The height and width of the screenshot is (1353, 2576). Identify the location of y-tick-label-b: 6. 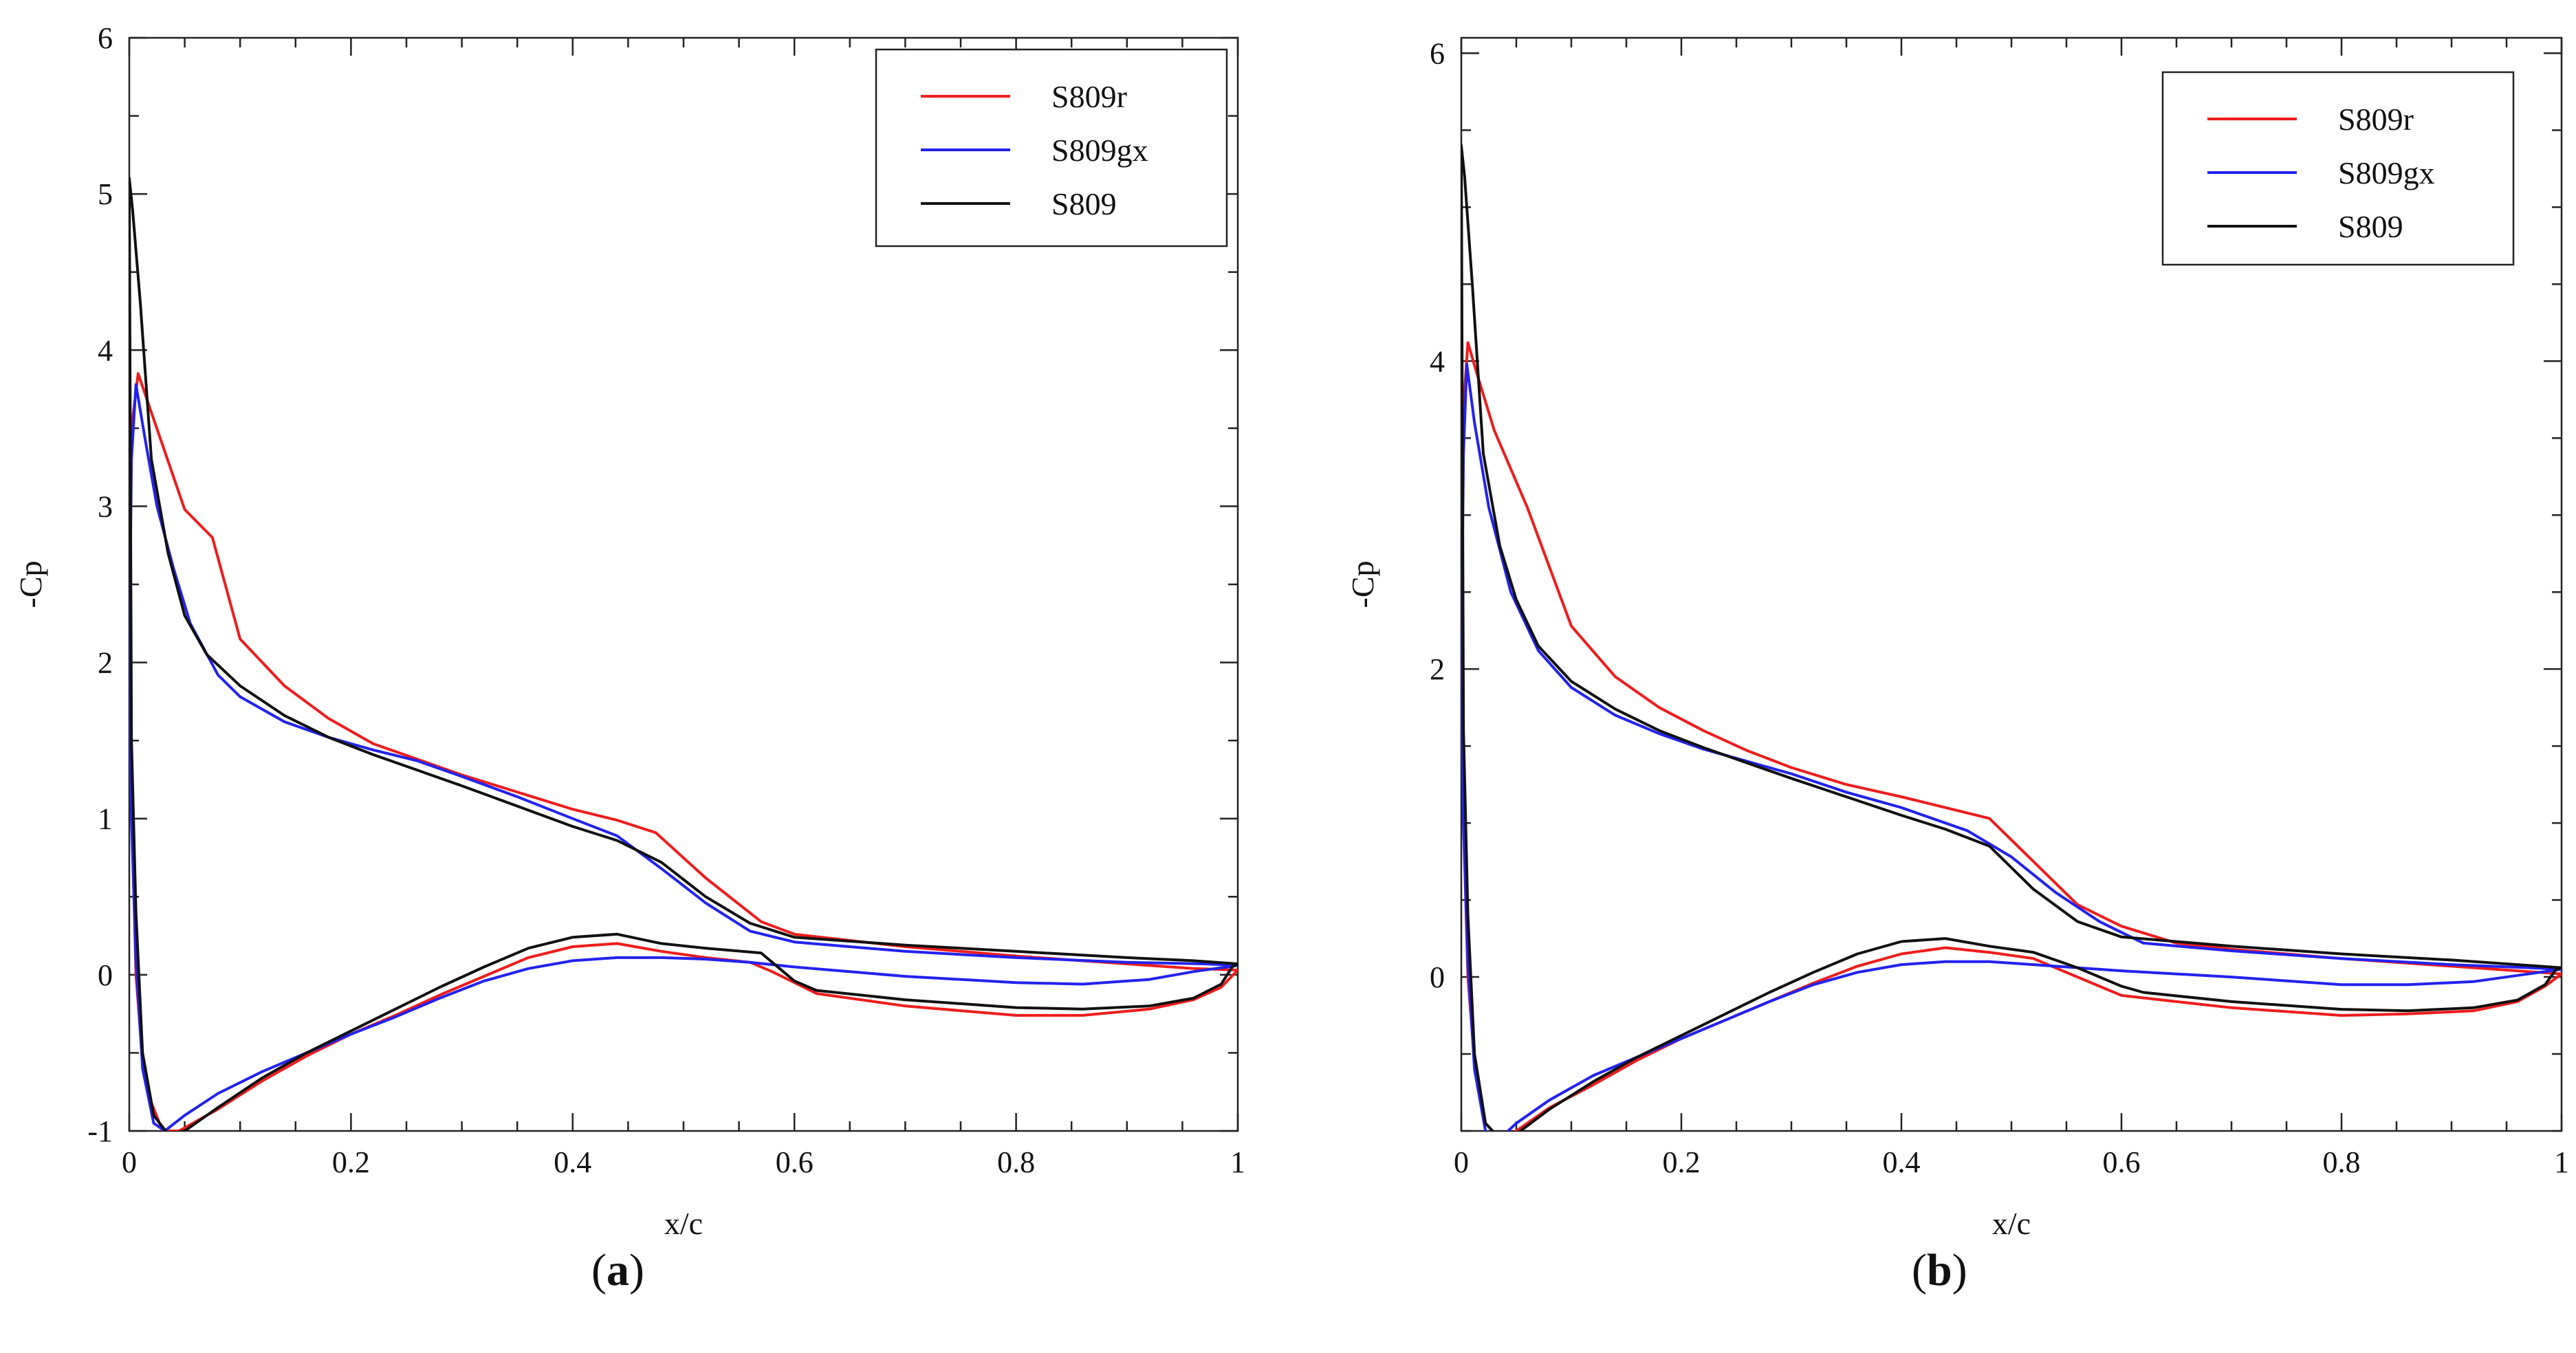
(1437, 53).